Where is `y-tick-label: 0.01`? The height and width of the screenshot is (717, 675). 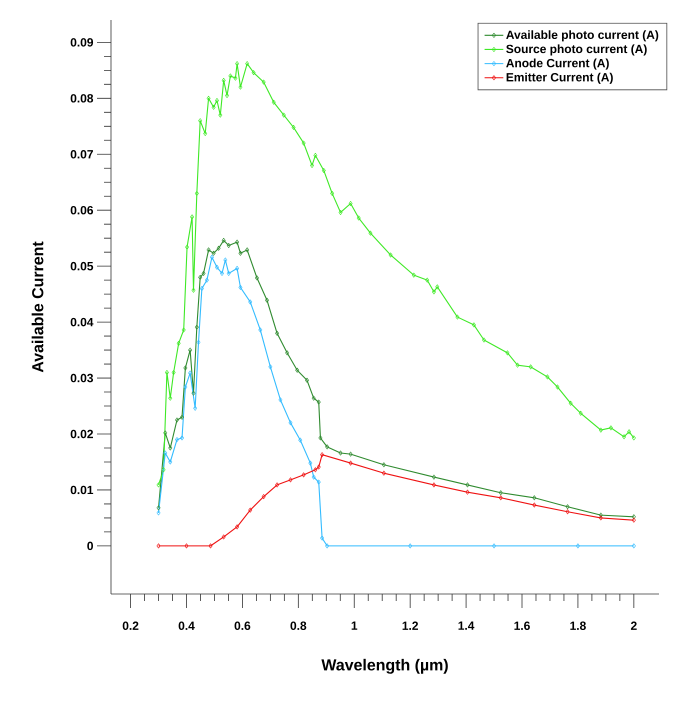 y-tick-label: 0.01 is located at coordinates (82, 490).